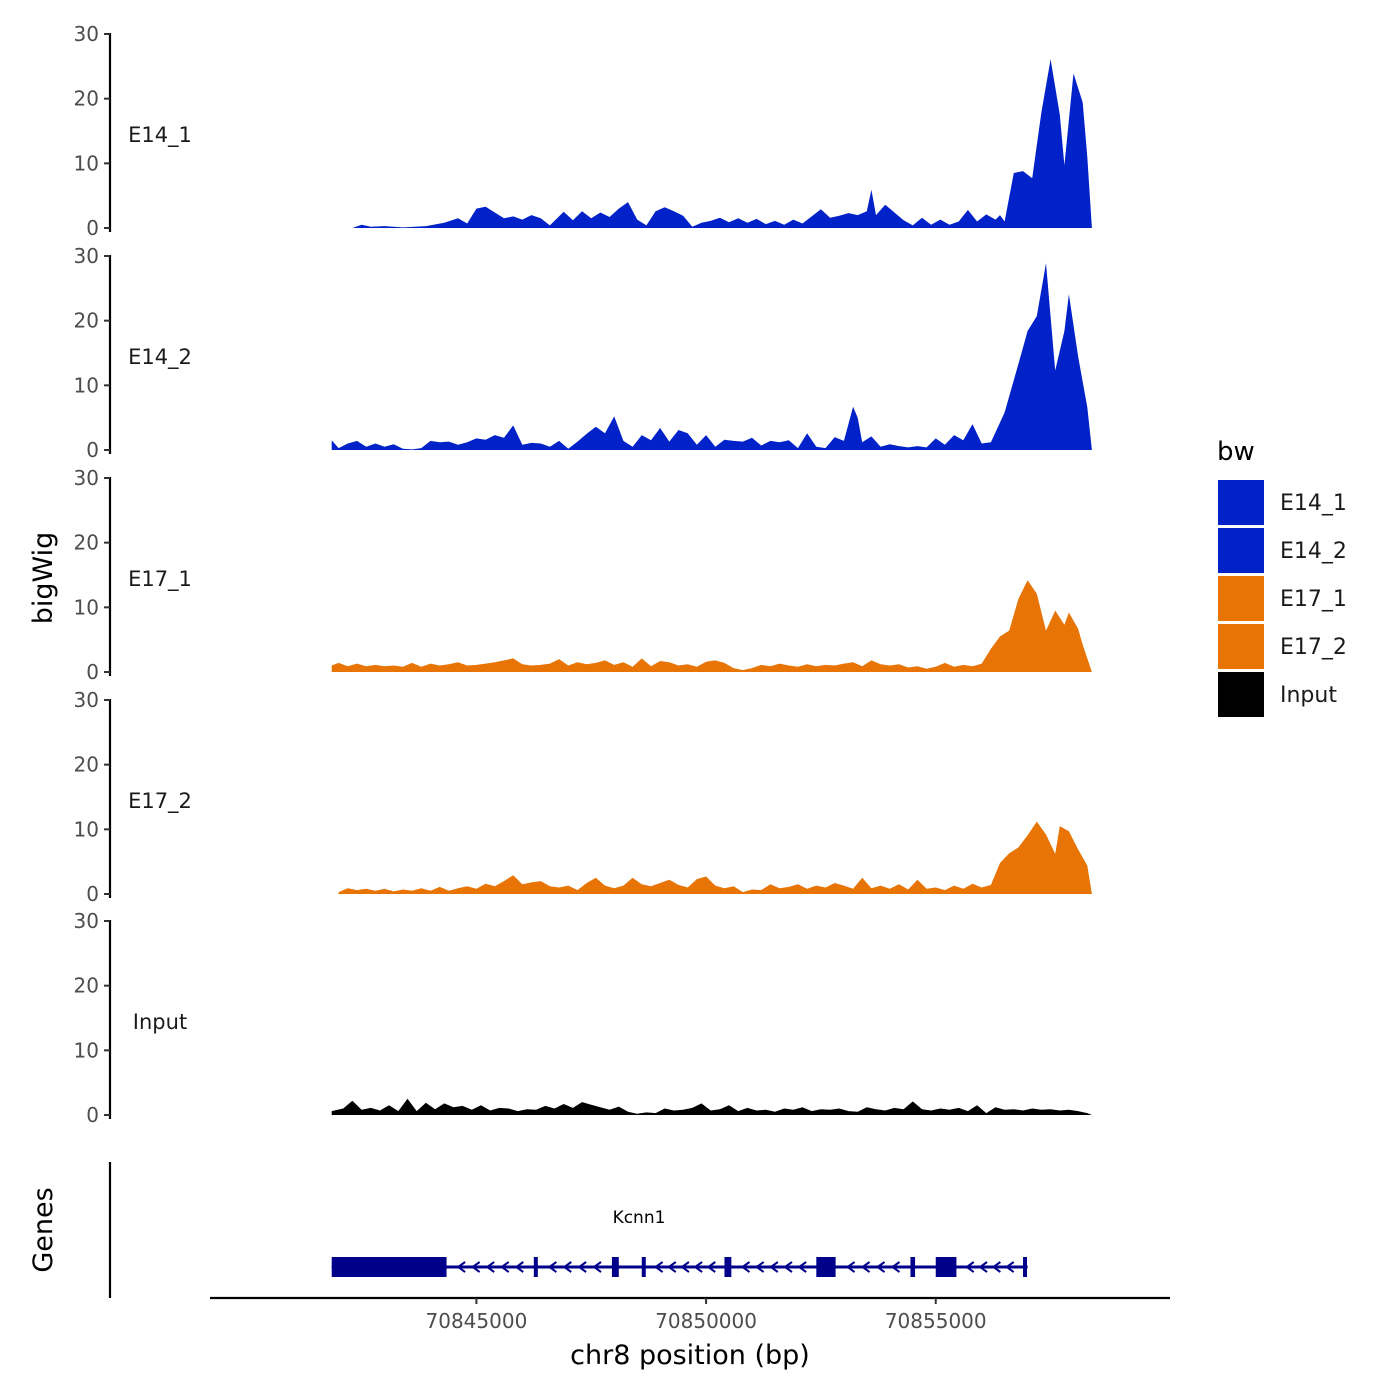 The height and width of the screenshot is (1400, 1400). I want to click on x-tick-label: 70850000, so click(706, 1321).